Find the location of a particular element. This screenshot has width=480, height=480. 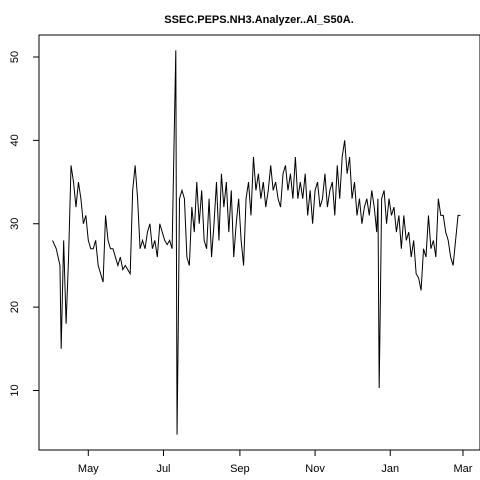

x-tick-label: May is located at coordinates (88, 469).